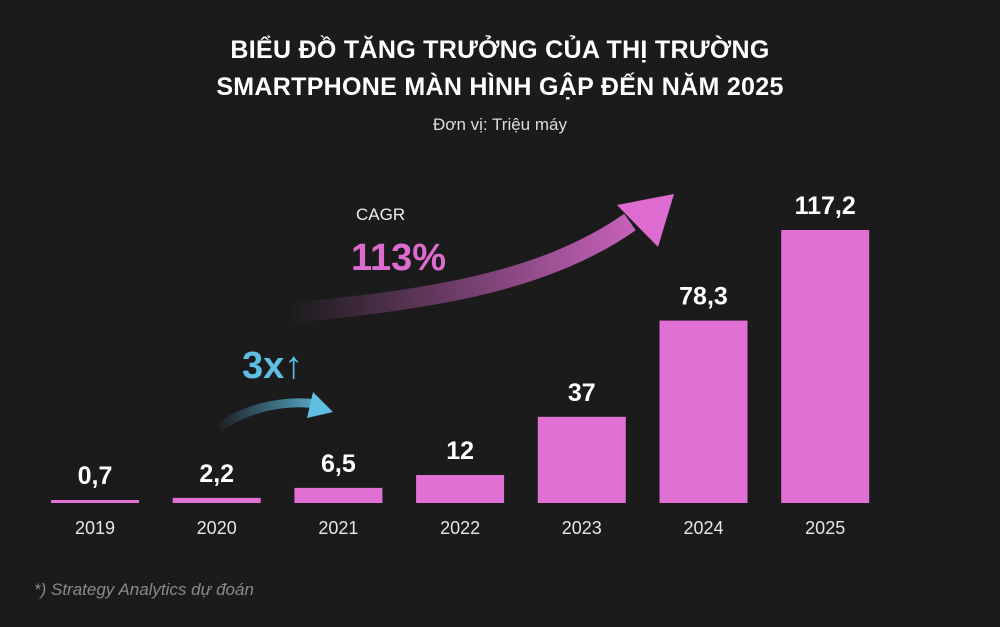  What do you see at coordinates (217, 528) in the screenshot?
I see `x-tick-label: 2020` at bounding box center [217, 528].